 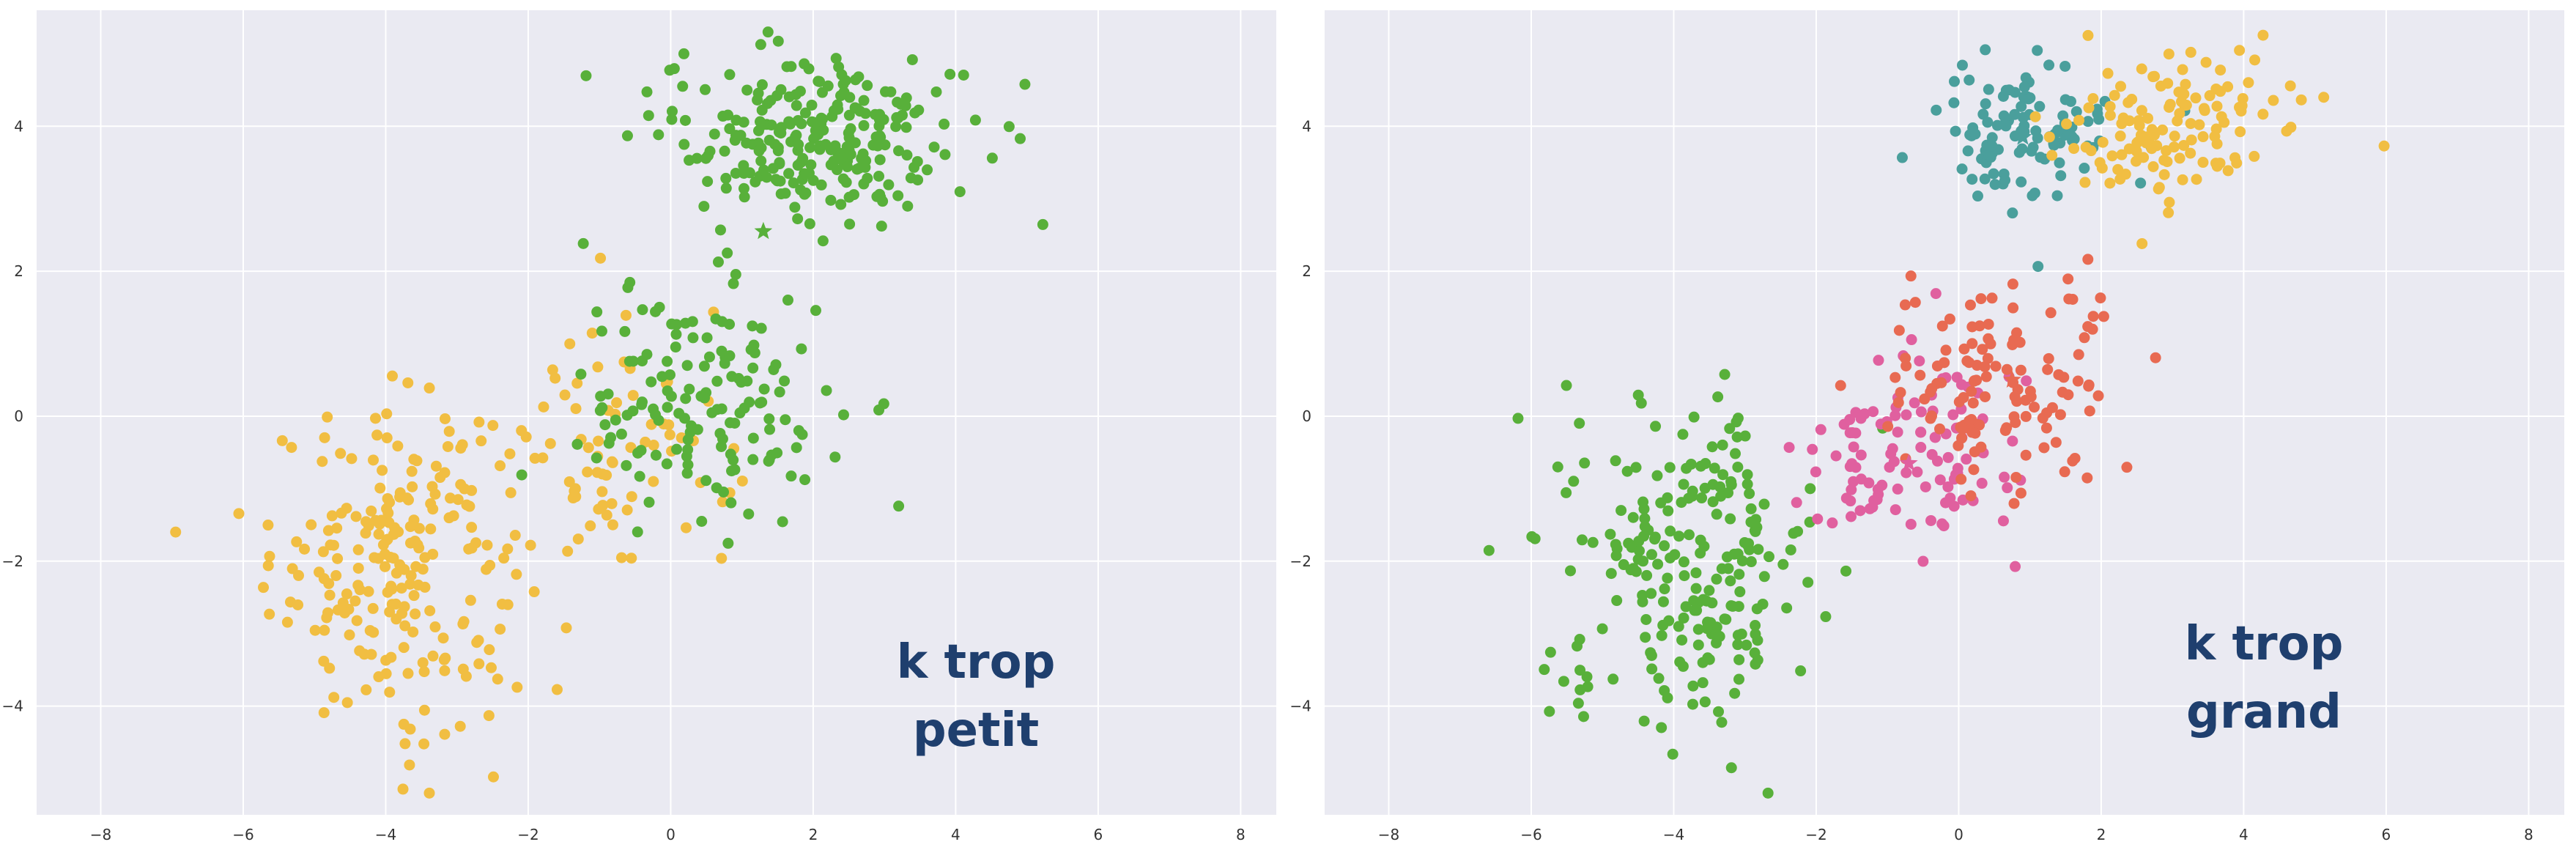 I want to click on y-tick-label: −2, so click(x=1300, y=561).